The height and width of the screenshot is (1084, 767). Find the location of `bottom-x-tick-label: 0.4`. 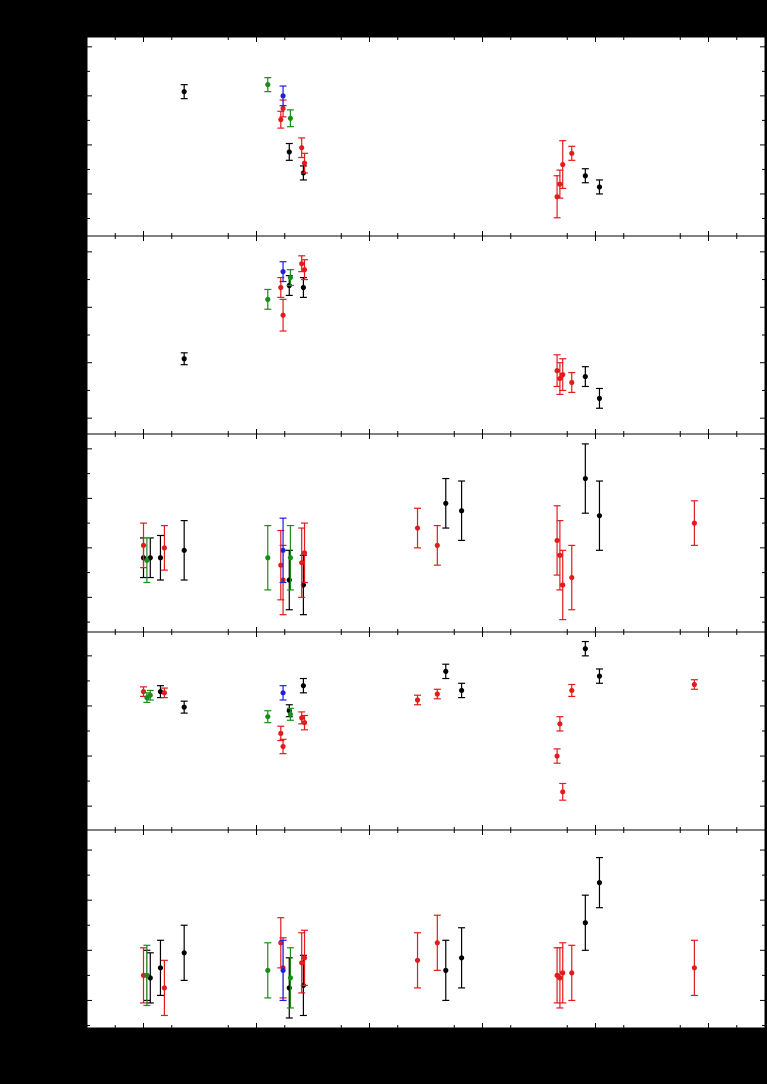

bottom-x-tick-label: 0.4 is located at coordinates (369, 1041).